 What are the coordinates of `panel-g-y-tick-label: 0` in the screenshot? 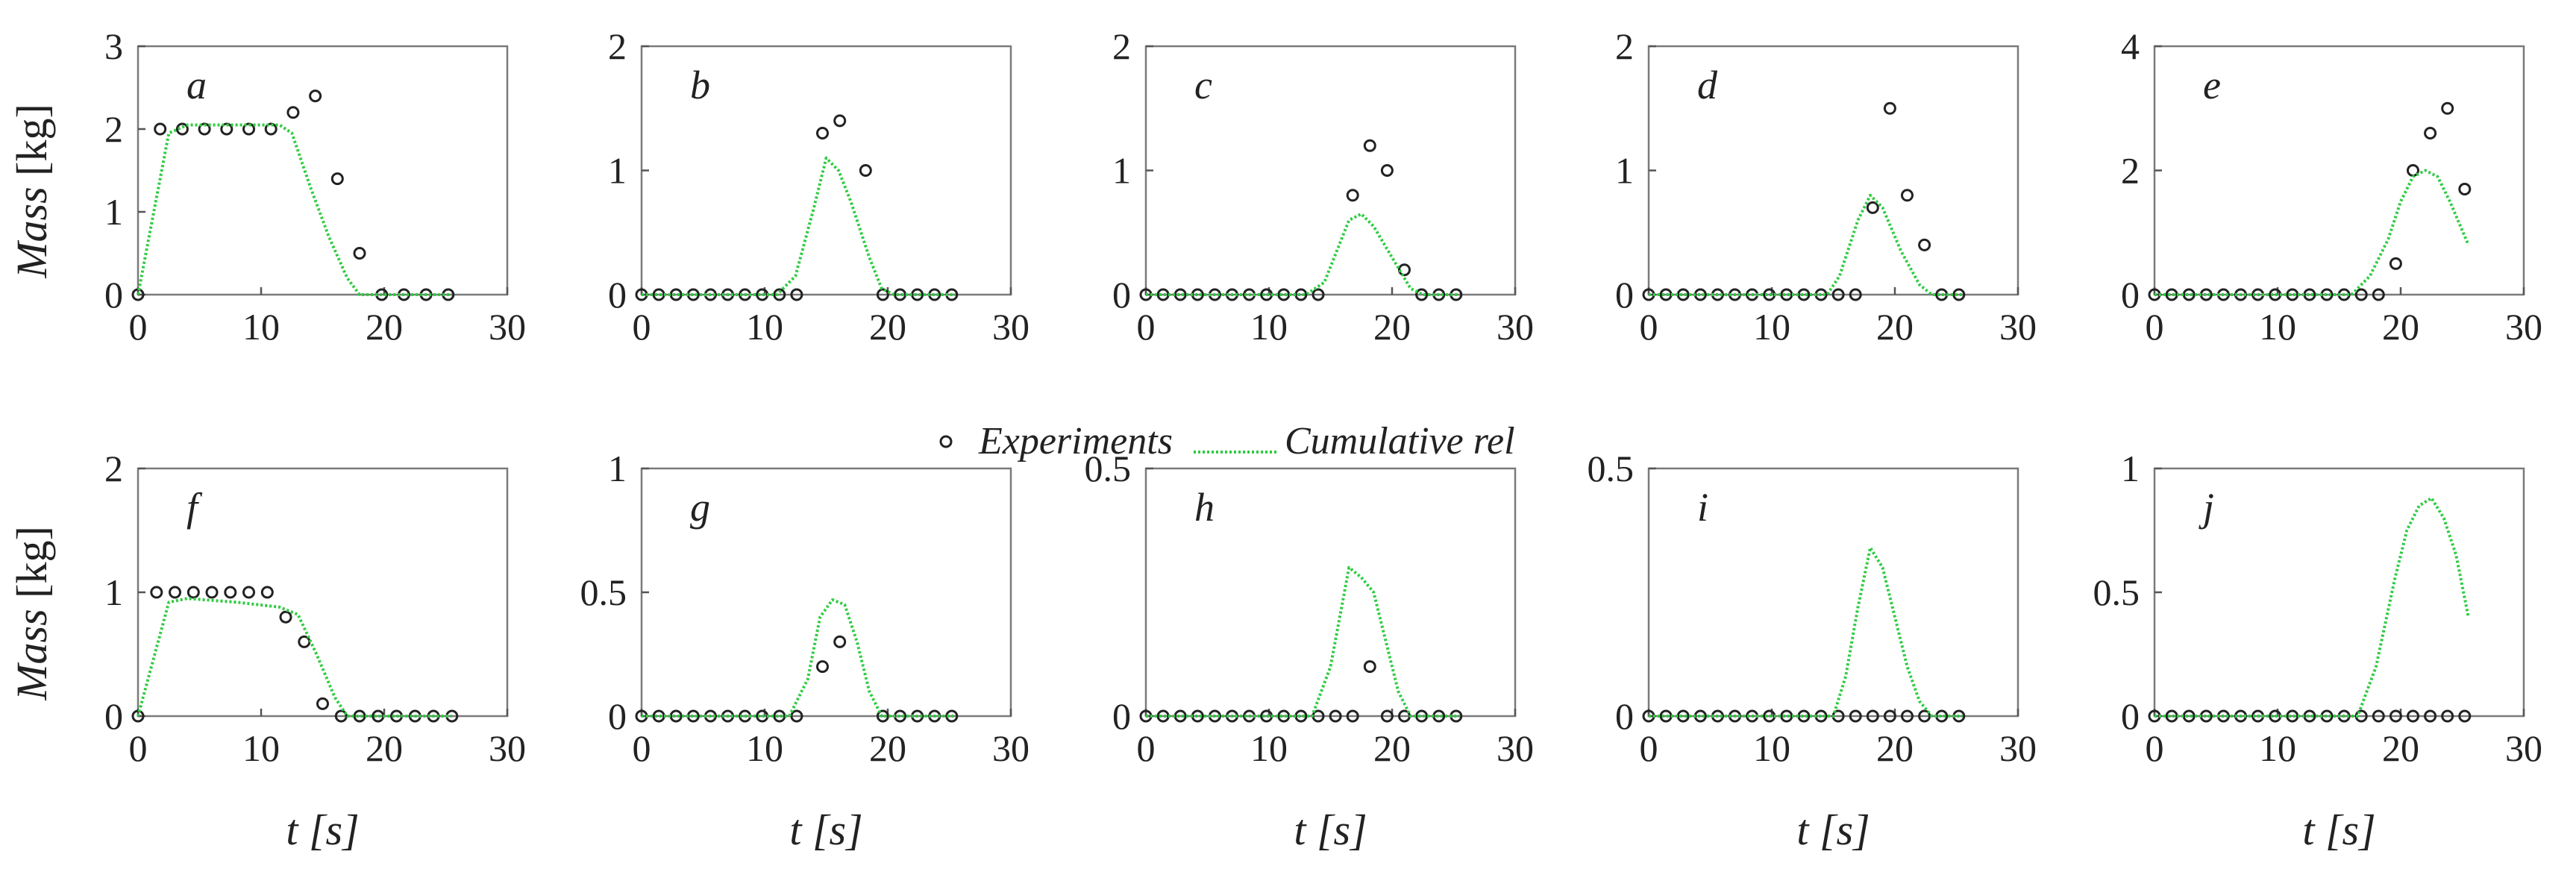 It's located at (617, 716).